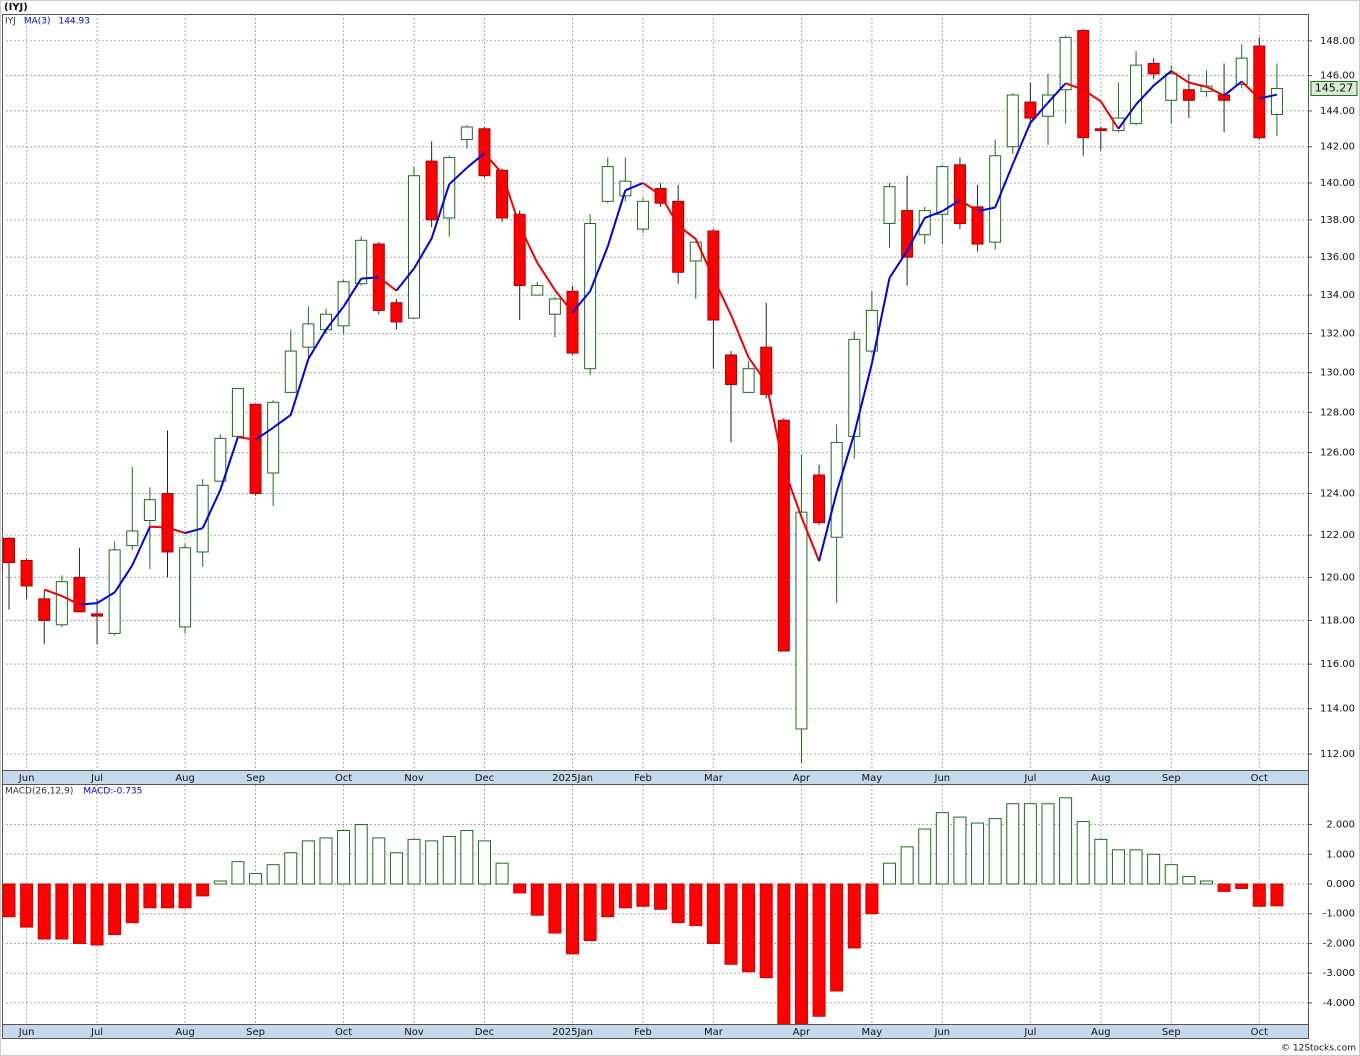 This screenshot has height=1056, width=1360. Describe the element at coordinates (1340, 884) in the screenshot. I see `y-tick-label: 0.000` at that location.